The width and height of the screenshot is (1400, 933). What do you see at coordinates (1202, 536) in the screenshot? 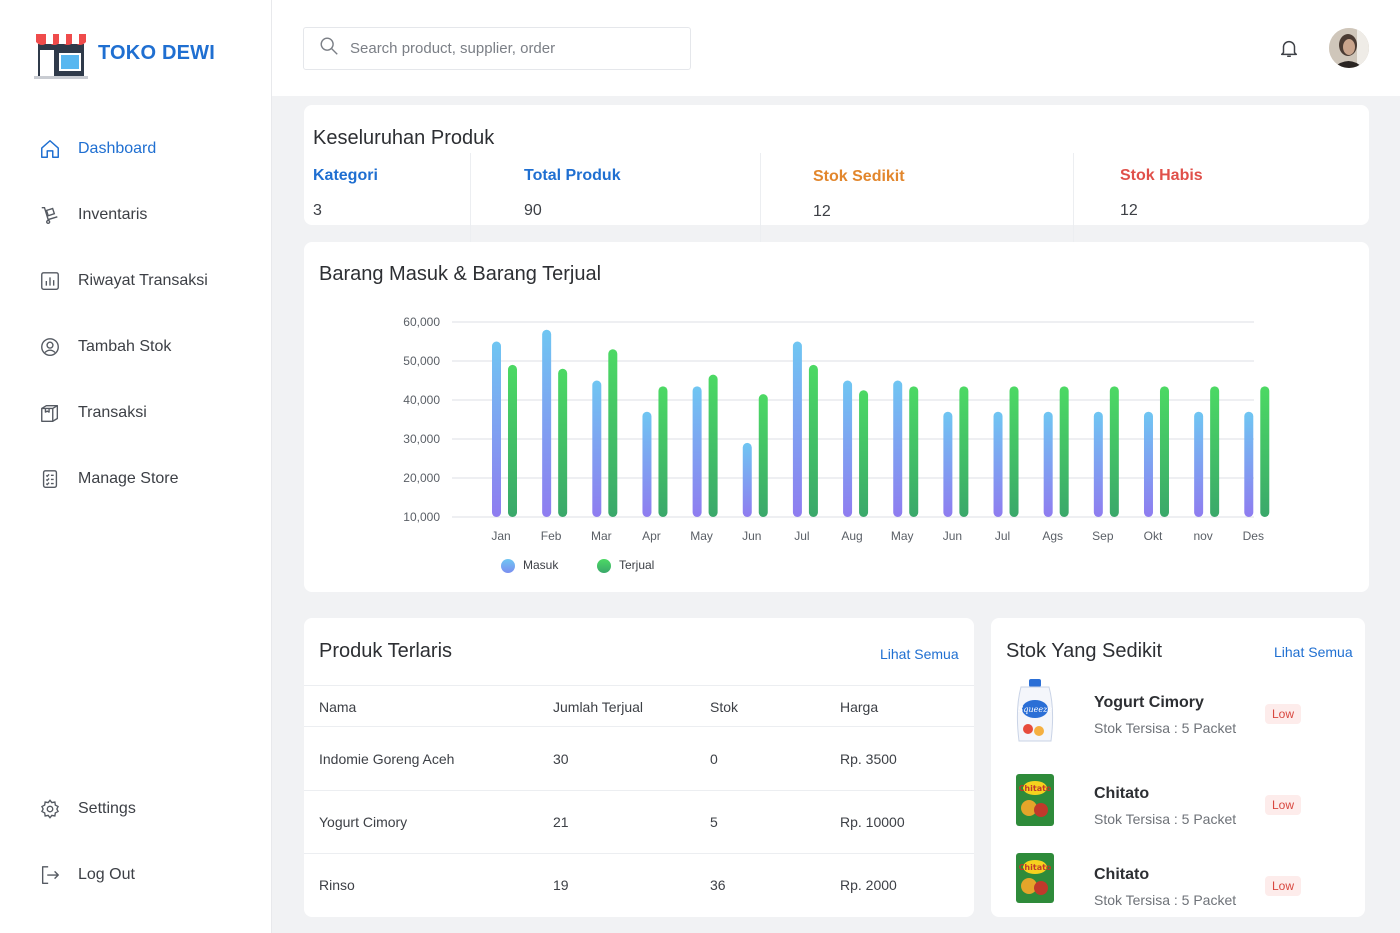
I see `x-tick-label: nov` at bounding box center [1202, 536].